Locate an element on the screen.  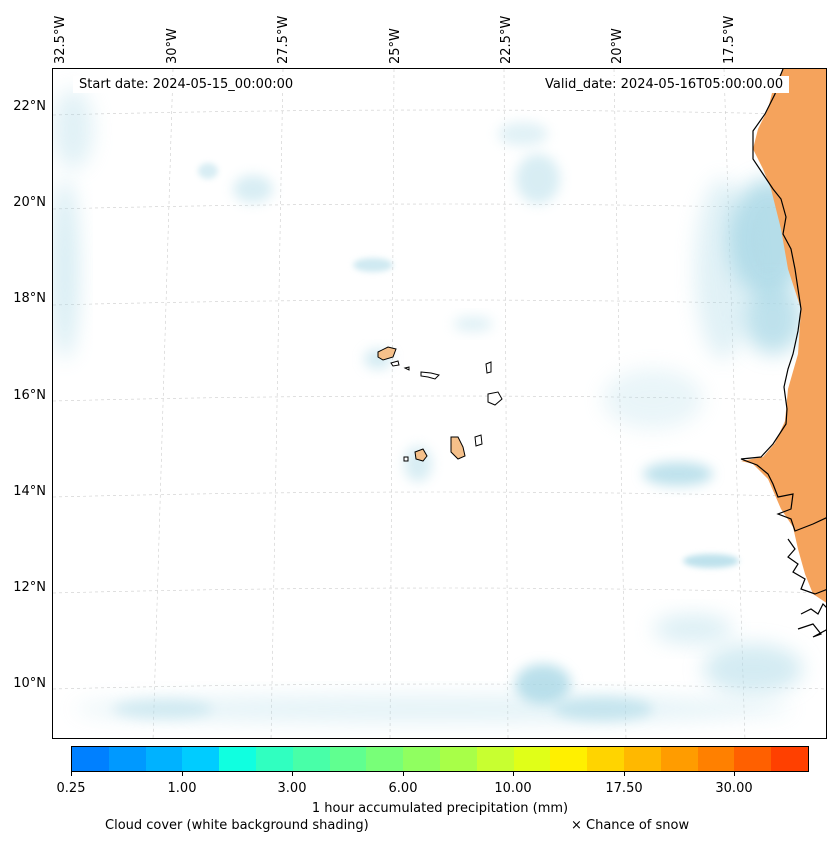
colorbar-tick-label-0: 0.25 is located at coordinates (71, 788).